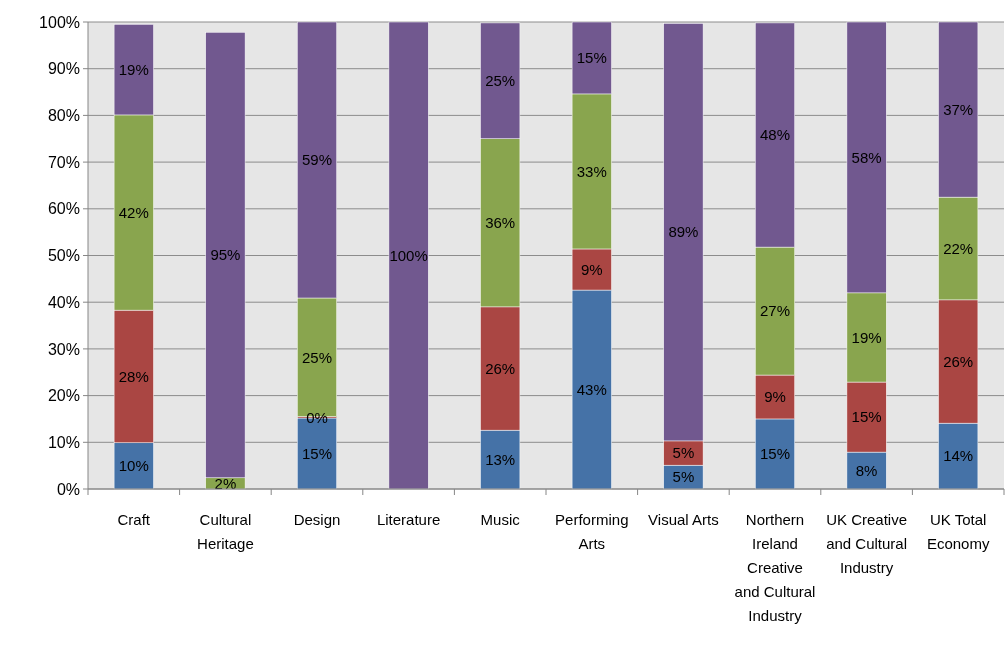  I want to click on data-label: 33%, so click(591, 171).